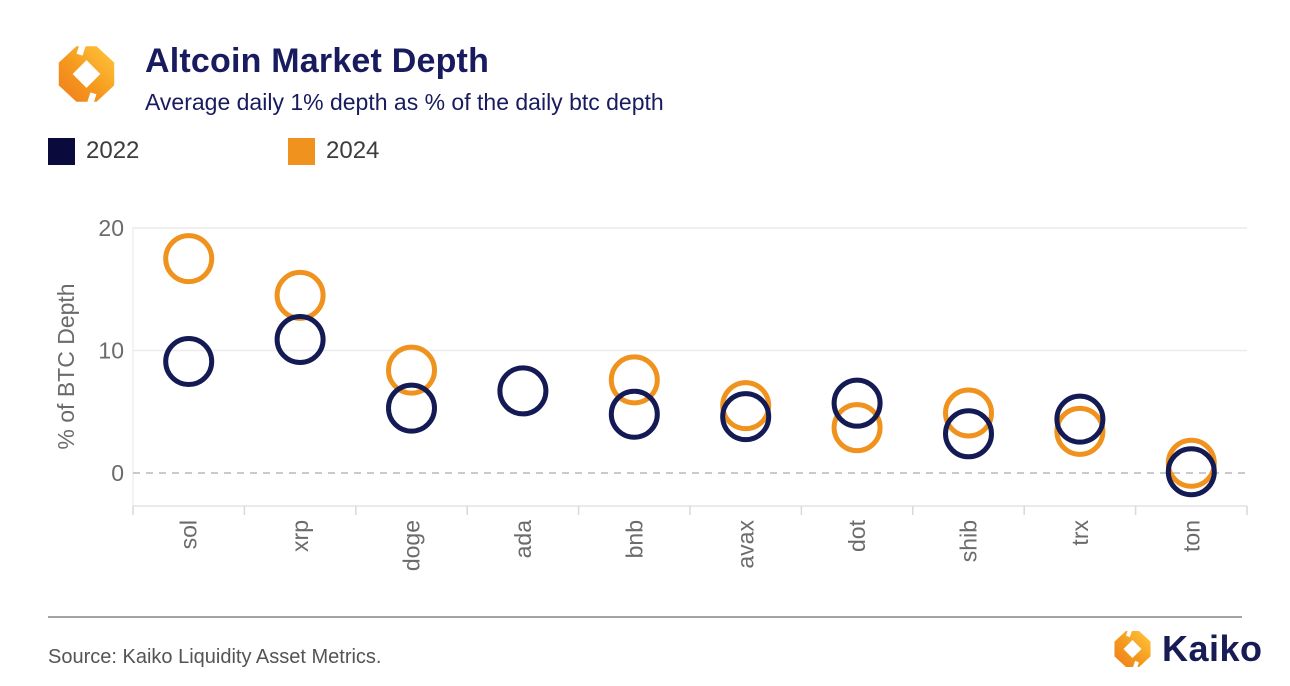 This screenshot has width=1290, height=686. Describe the element at coordinates (634, 380) in the screenshot. I see `point-bnb-2024` at that location.